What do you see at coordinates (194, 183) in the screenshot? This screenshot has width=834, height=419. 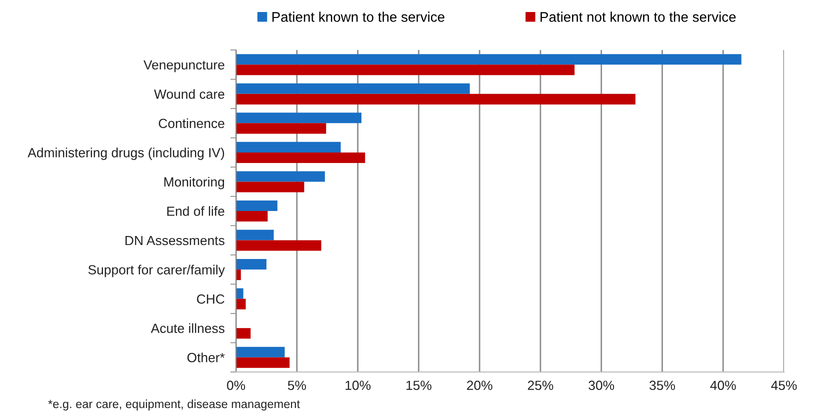 I see `y-tick-label: Monitoring` at bounding box center [194, 183].